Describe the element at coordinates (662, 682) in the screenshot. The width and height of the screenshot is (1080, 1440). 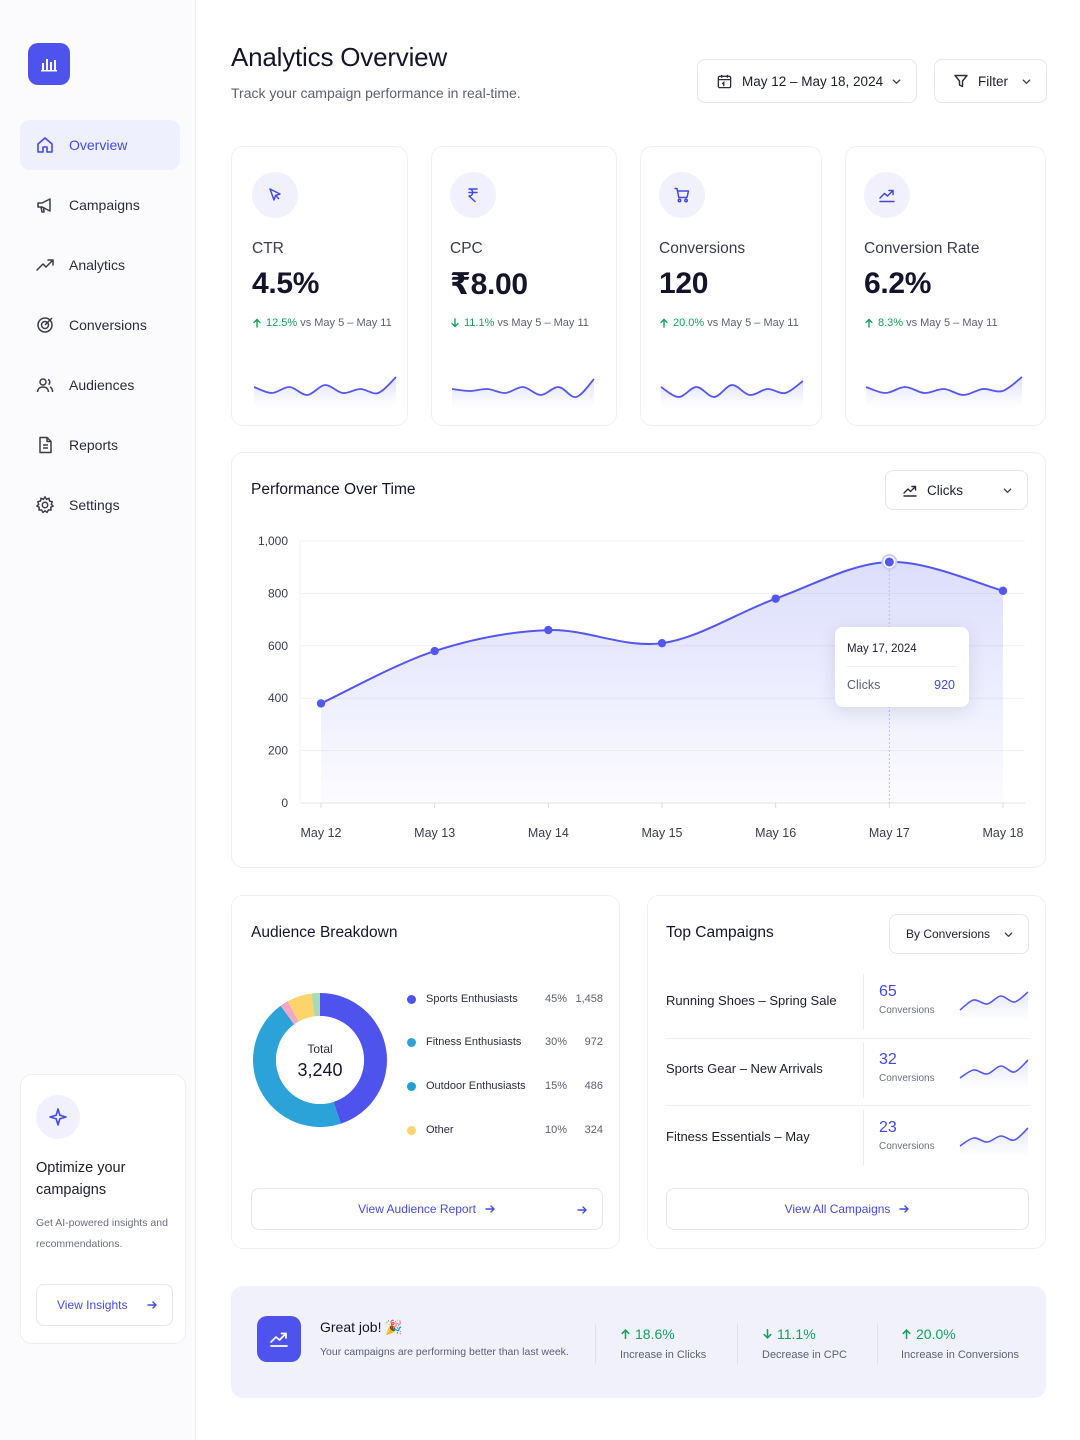
I see `series-area` at that location.